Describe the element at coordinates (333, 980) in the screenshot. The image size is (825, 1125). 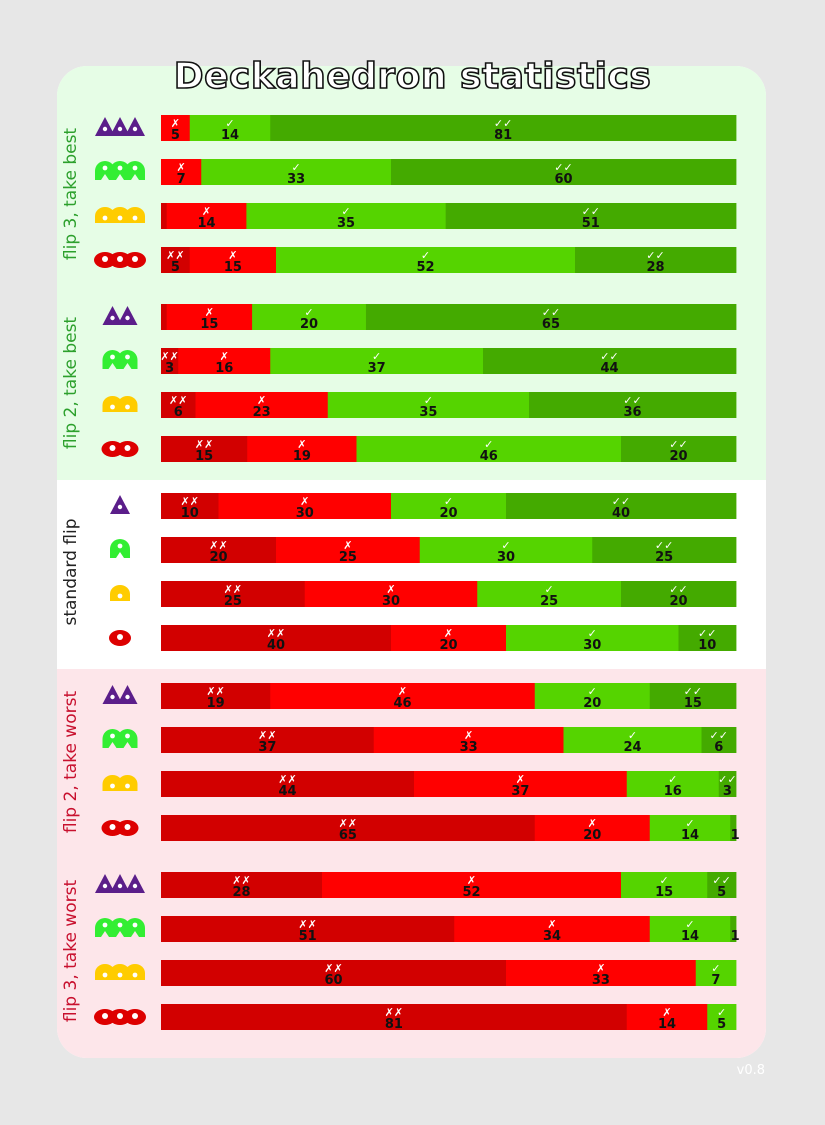
I see `data-label: 60` at that location.